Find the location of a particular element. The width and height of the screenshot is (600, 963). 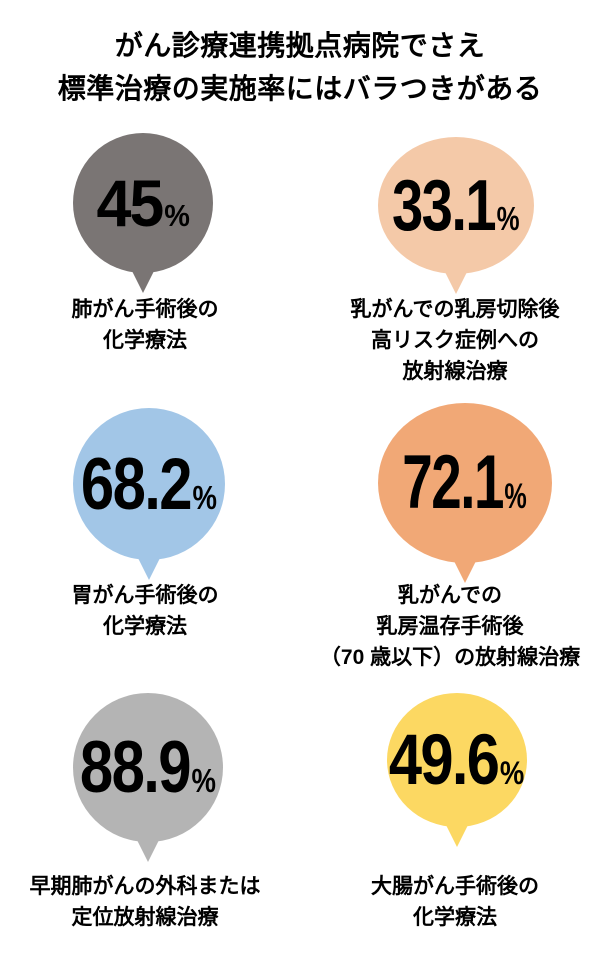

label-line: 高リスク症例への is located at coordinates (455, 340).